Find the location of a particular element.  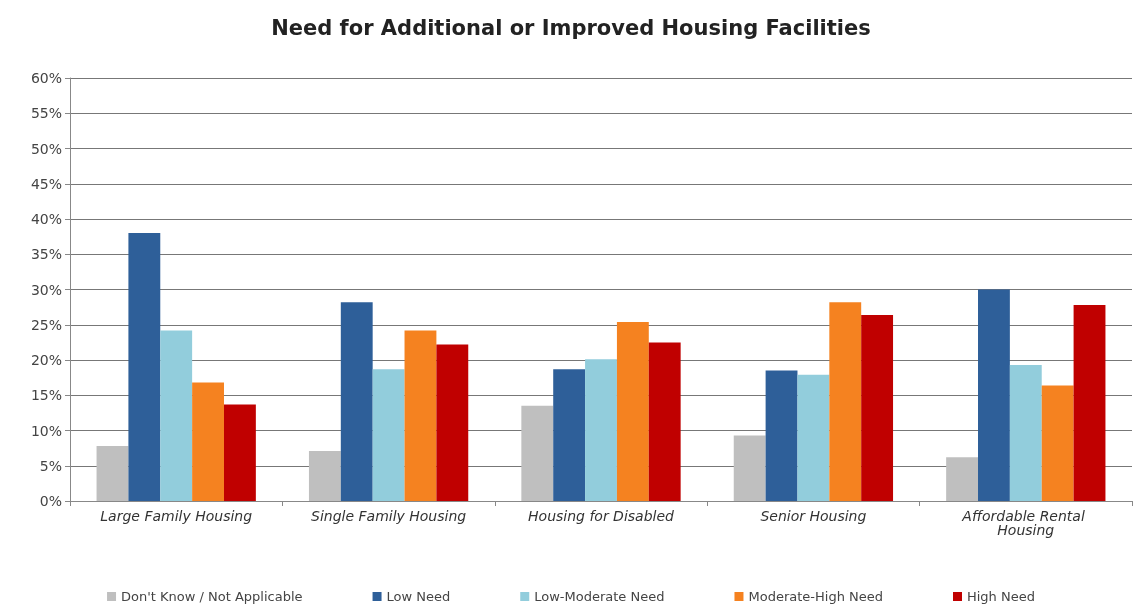

x-tick-label: Affordable Rental Housing is located at coordinates (1025, 523).